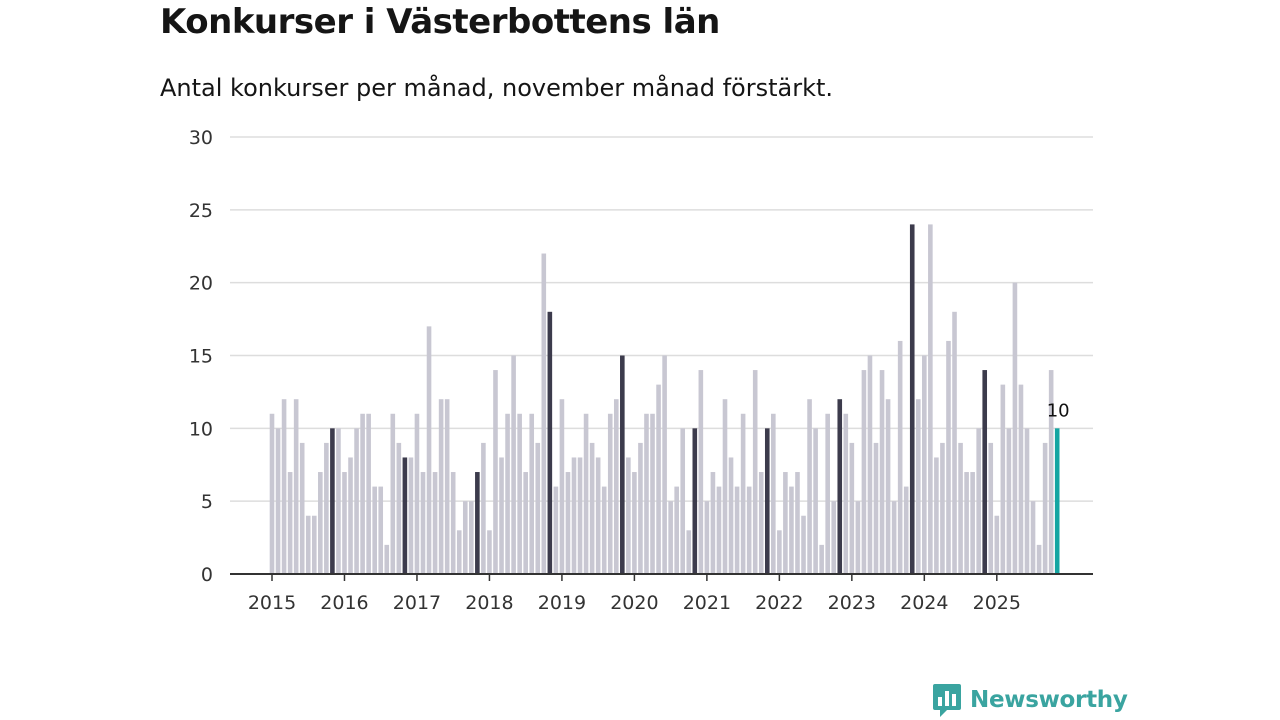 The height and width of the screenshot is (720, 1280). Describe the element at coordinates (201, 284) in the screenshot. I see `y-tick-label: 20` at that location.